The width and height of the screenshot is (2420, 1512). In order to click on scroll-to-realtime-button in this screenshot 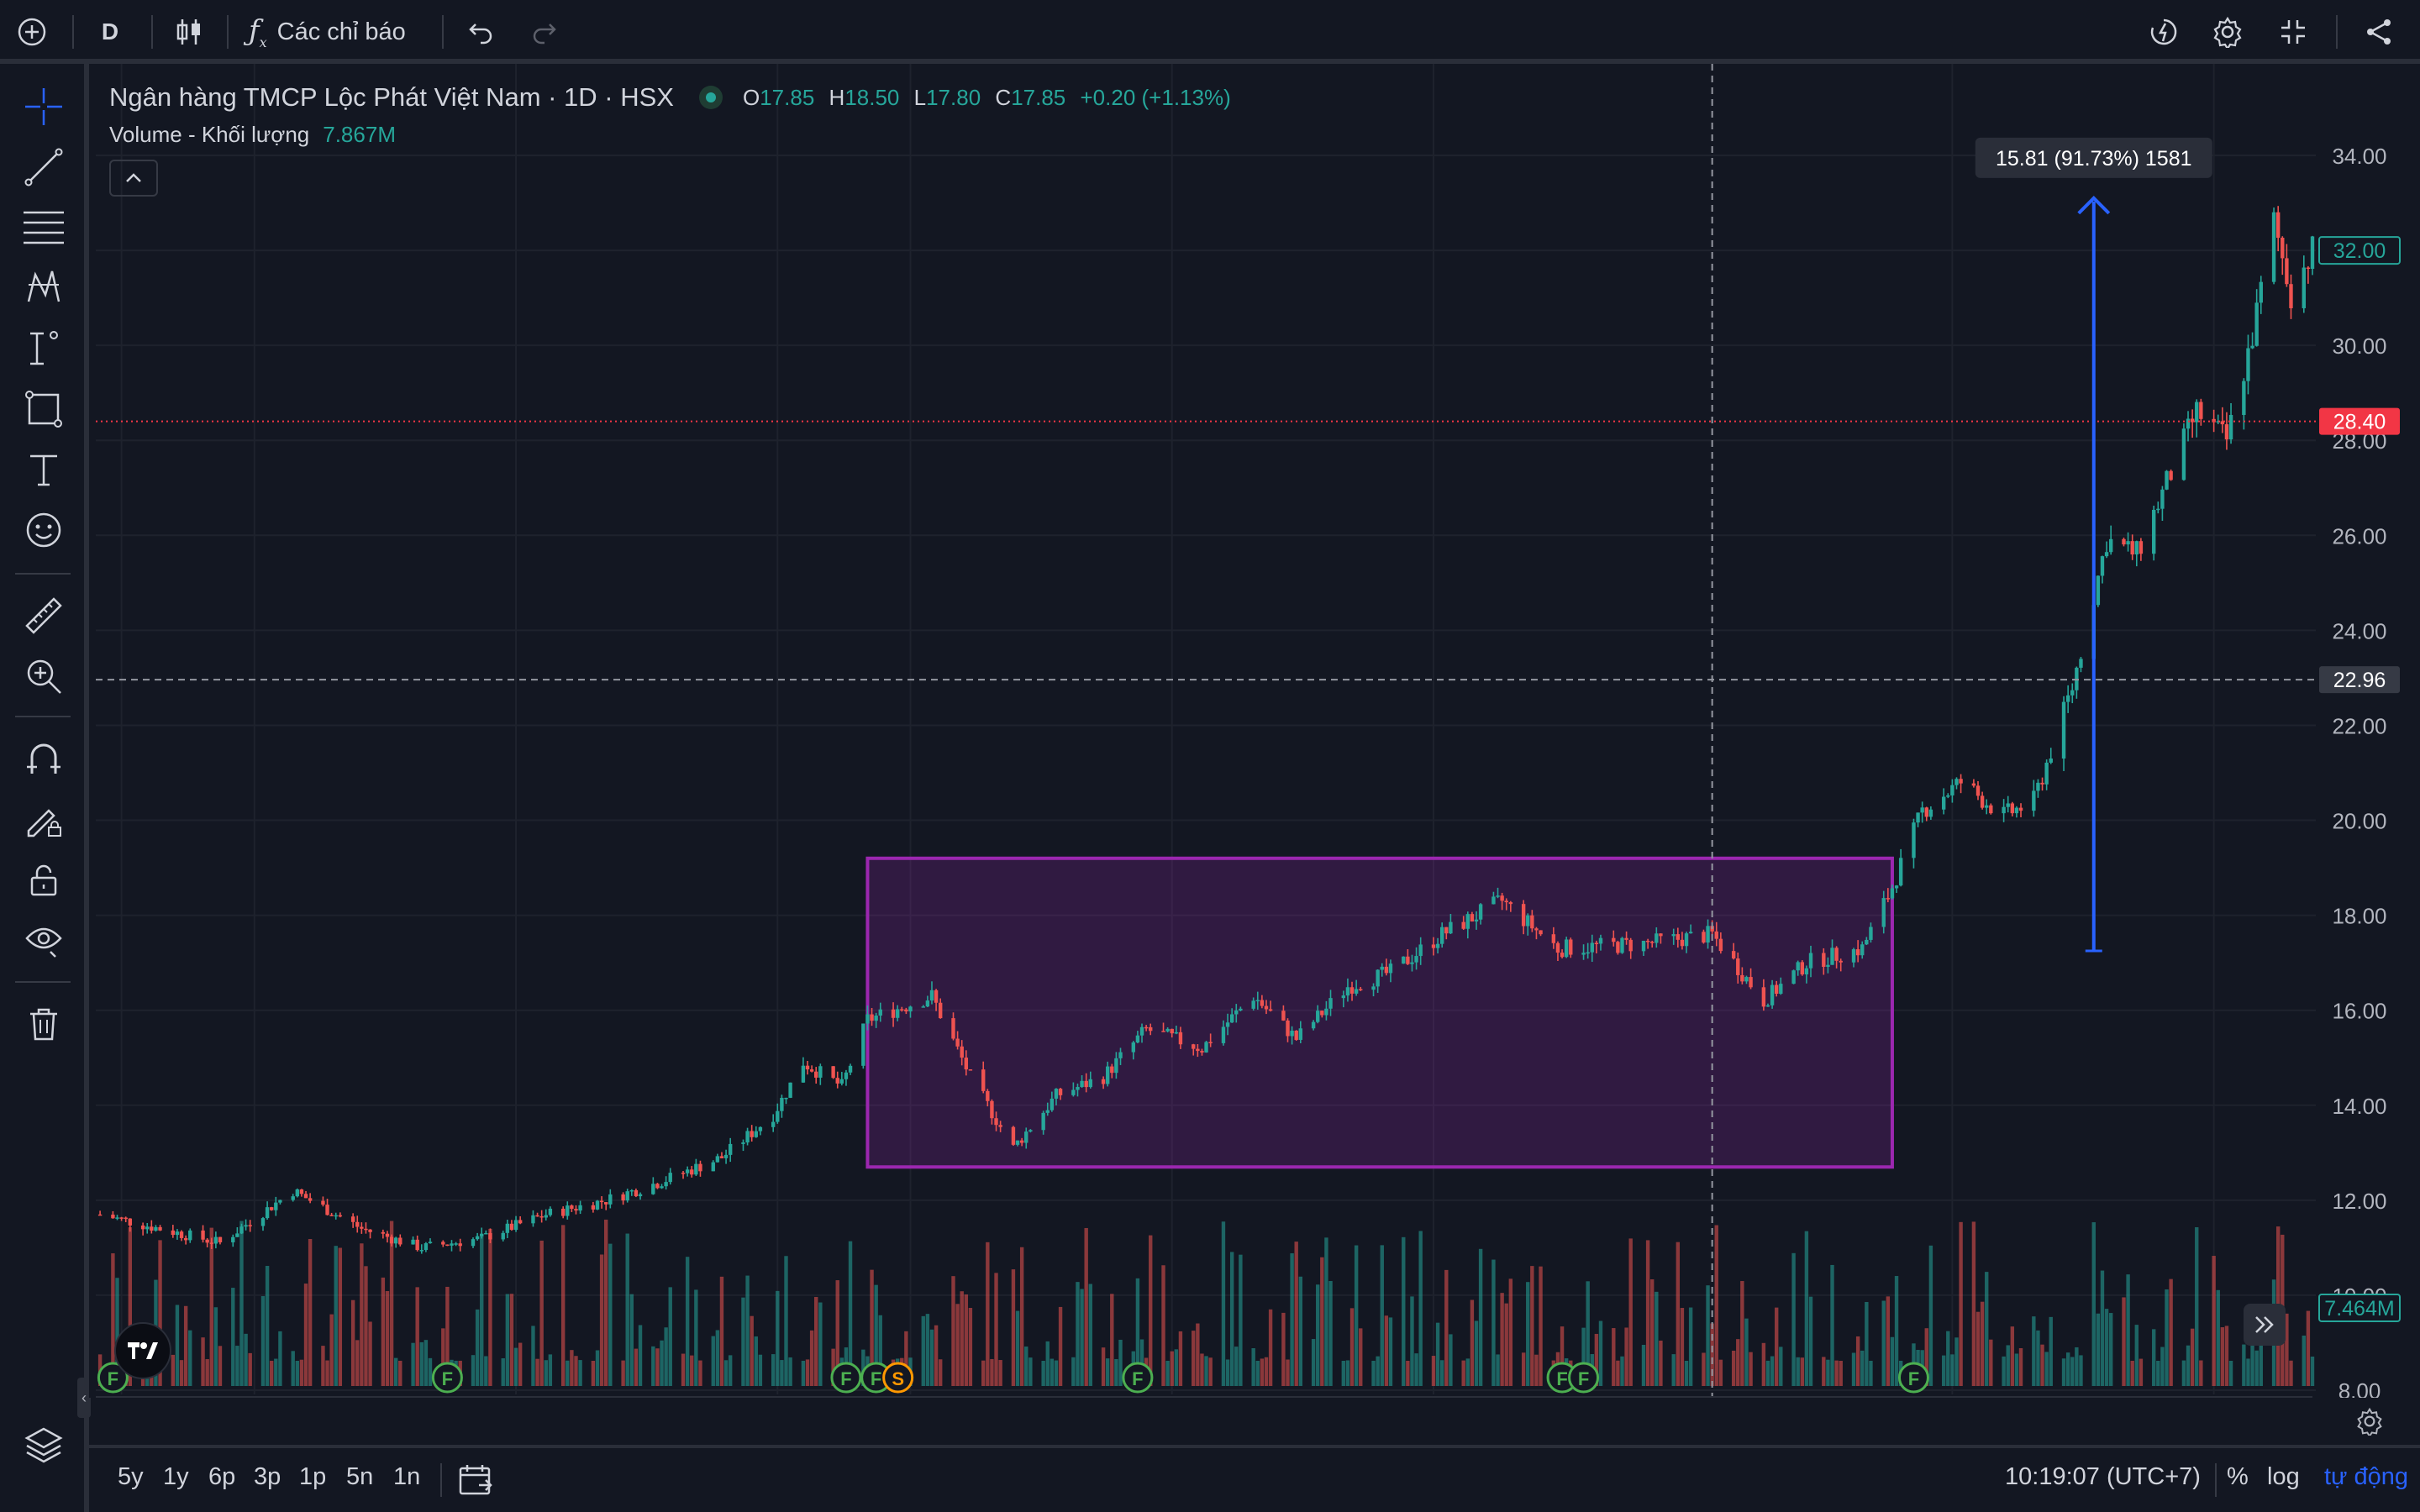, I will do `click(2265, 1325)`.